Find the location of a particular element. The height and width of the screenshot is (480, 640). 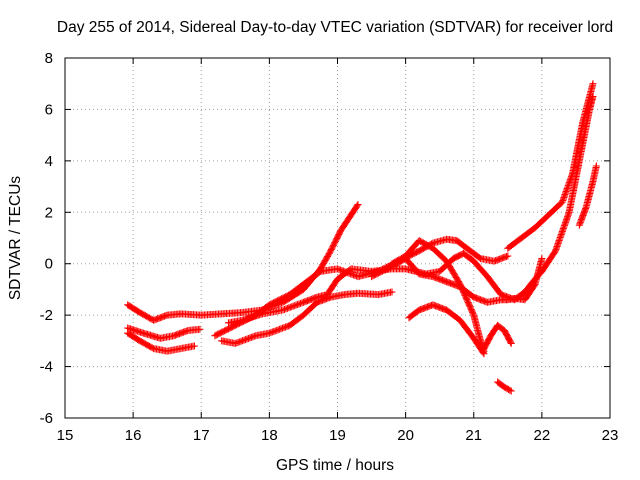

y-tick-label: 6 is located at coordinates (49, 109).